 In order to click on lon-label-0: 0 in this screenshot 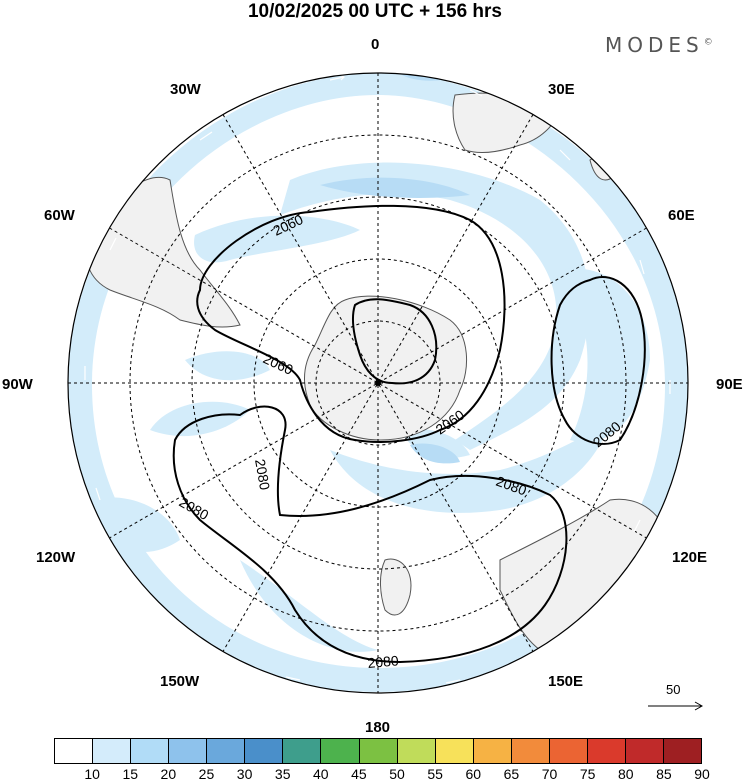, I will do `click(375, 44)`.